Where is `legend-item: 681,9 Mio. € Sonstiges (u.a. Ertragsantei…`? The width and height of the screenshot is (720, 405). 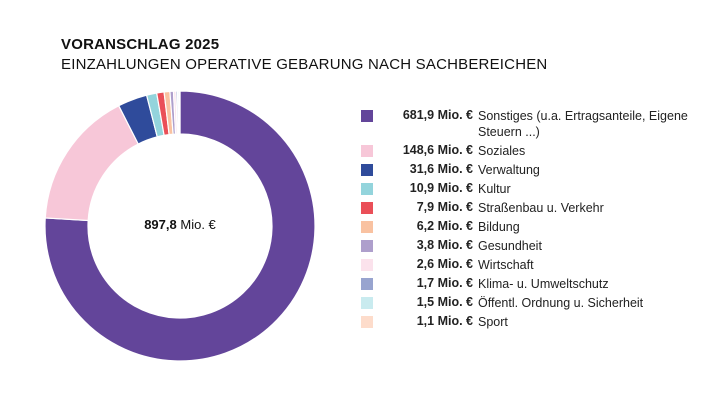 legend-item: 681,9 Mio. € Sonstiges (u.a. Ertragsantei… is located at coordinates (531, 125).